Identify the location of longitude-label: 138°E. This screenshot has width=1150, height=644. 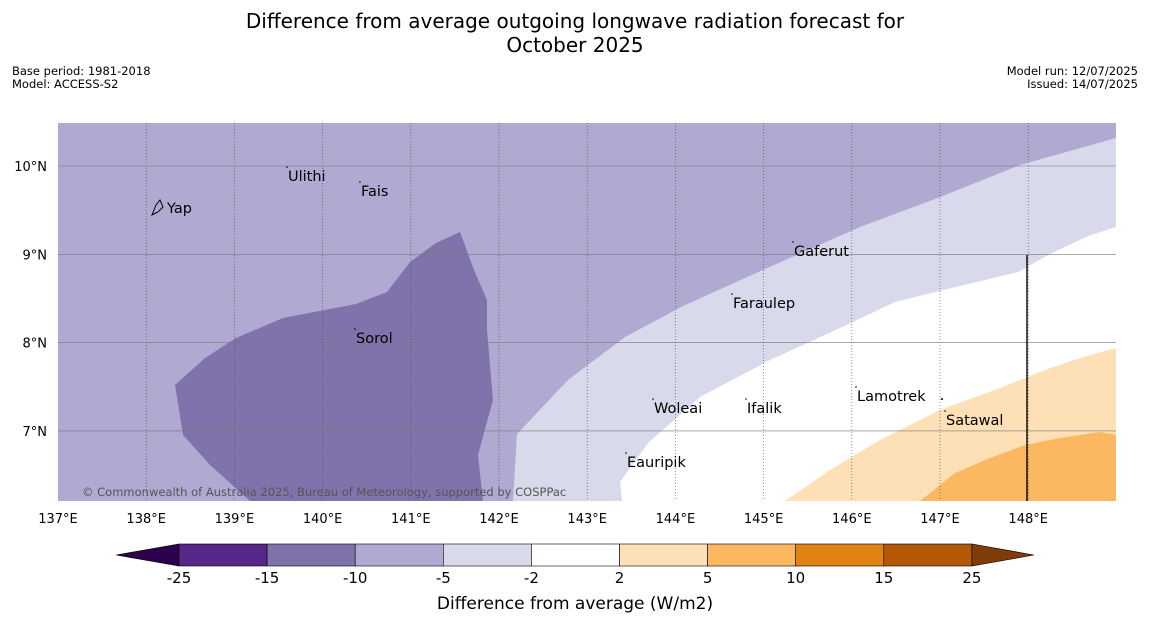
(146, 519).